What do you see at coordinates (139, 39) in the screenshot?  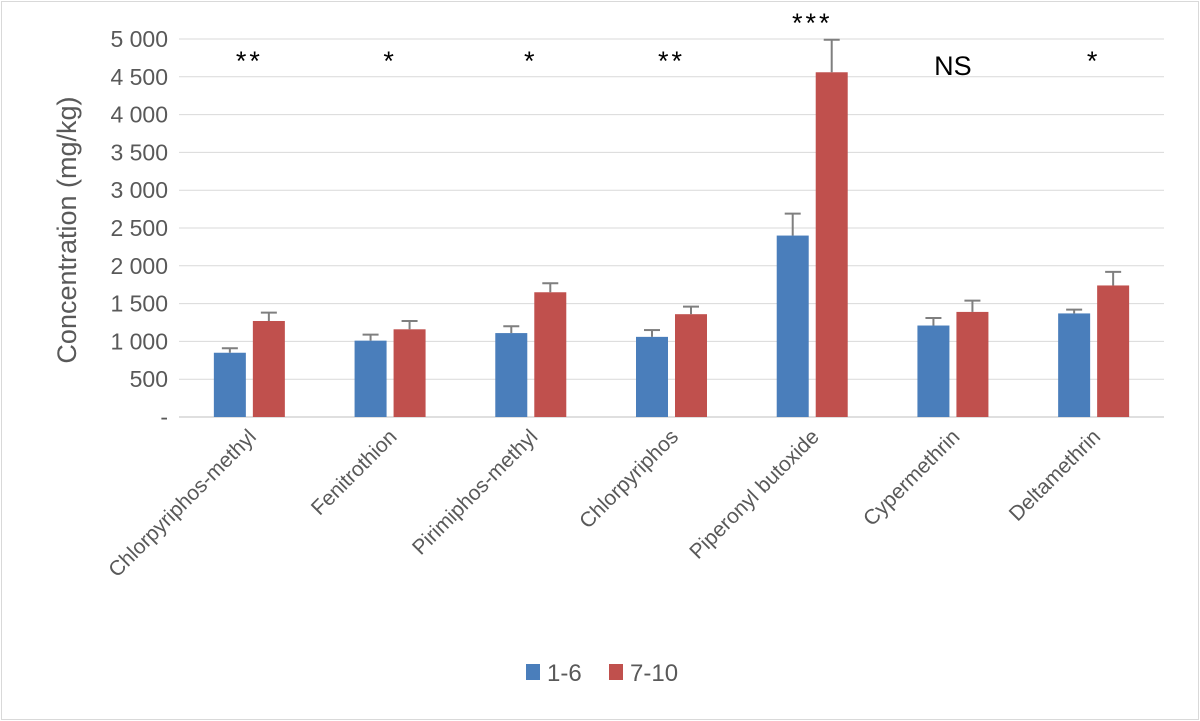 I see `y-tick-label: 5 000` at bounding box center [139, 39].